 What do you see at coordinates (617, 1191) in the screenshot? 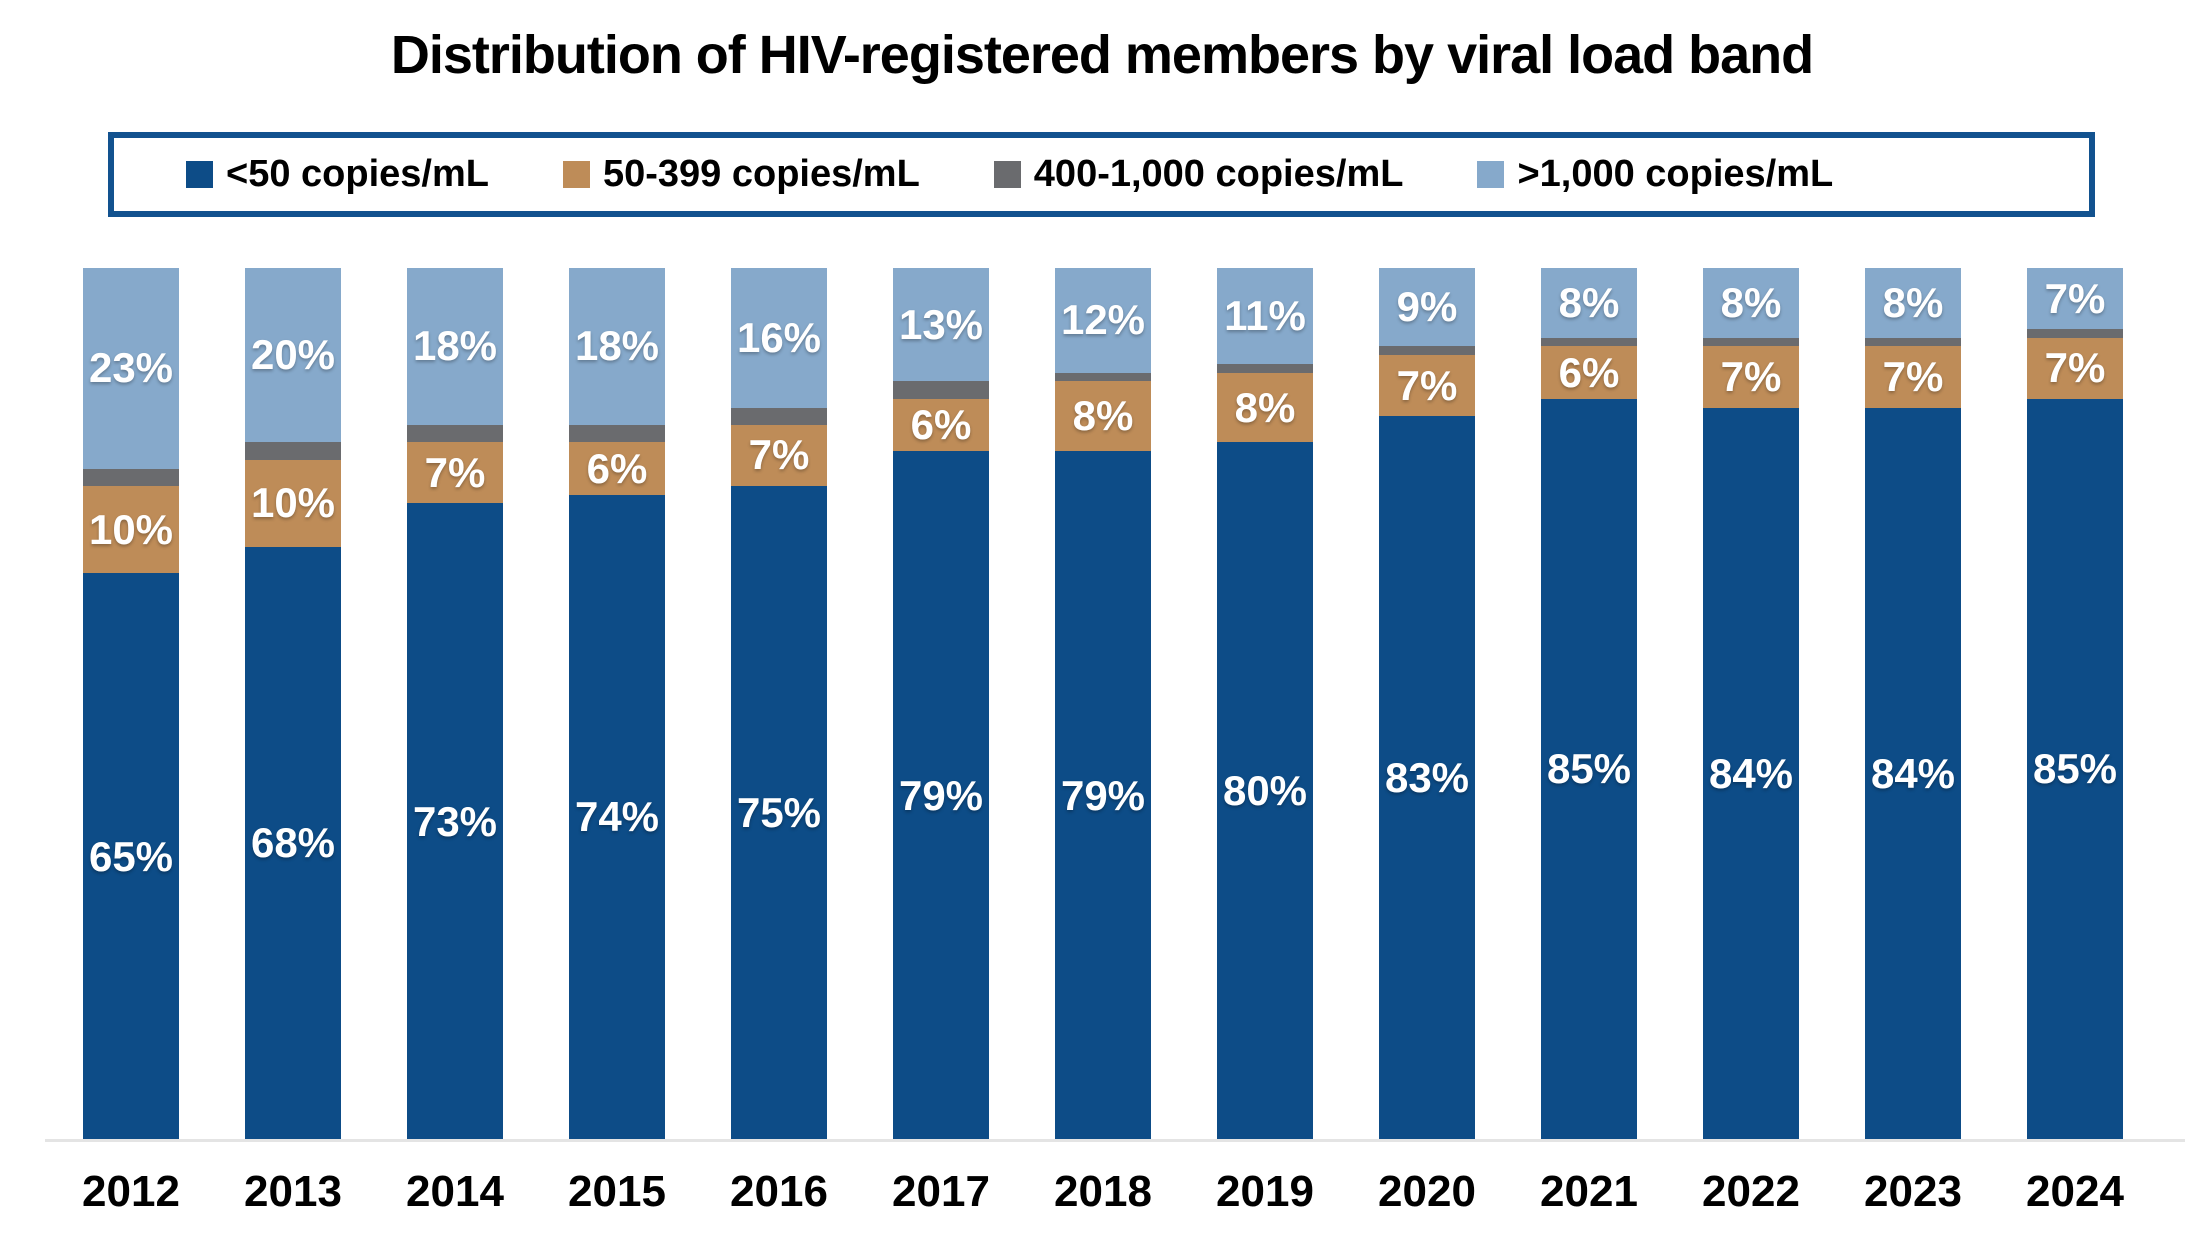
I see `x-tick-2015: 2015` at bounding box center [617, 1191].